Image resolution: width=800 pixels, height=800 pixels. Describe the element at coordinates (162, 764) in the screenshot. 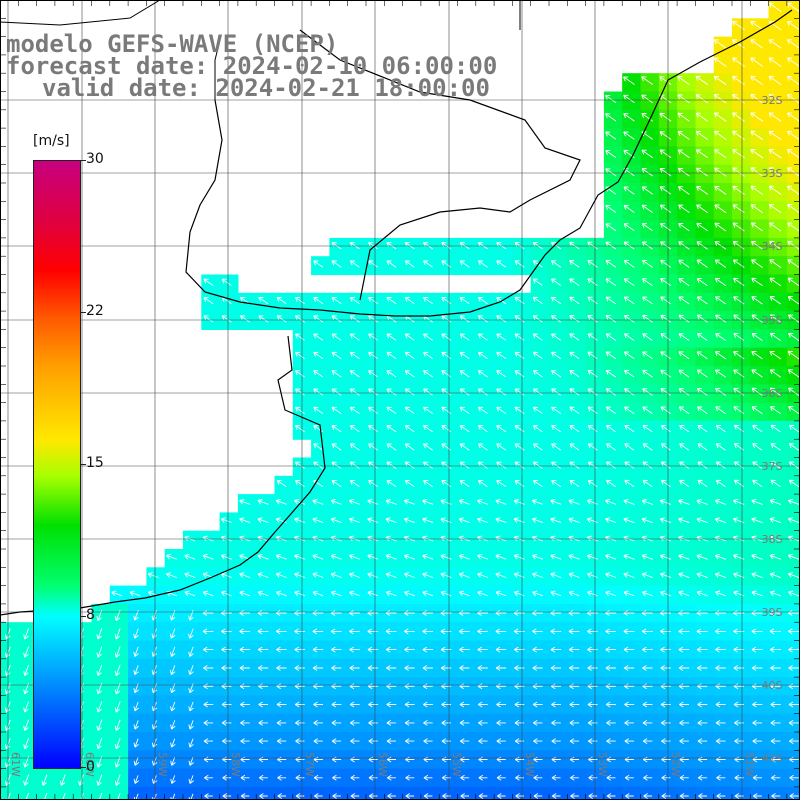

I see `longitude-label: 59W` at that location.